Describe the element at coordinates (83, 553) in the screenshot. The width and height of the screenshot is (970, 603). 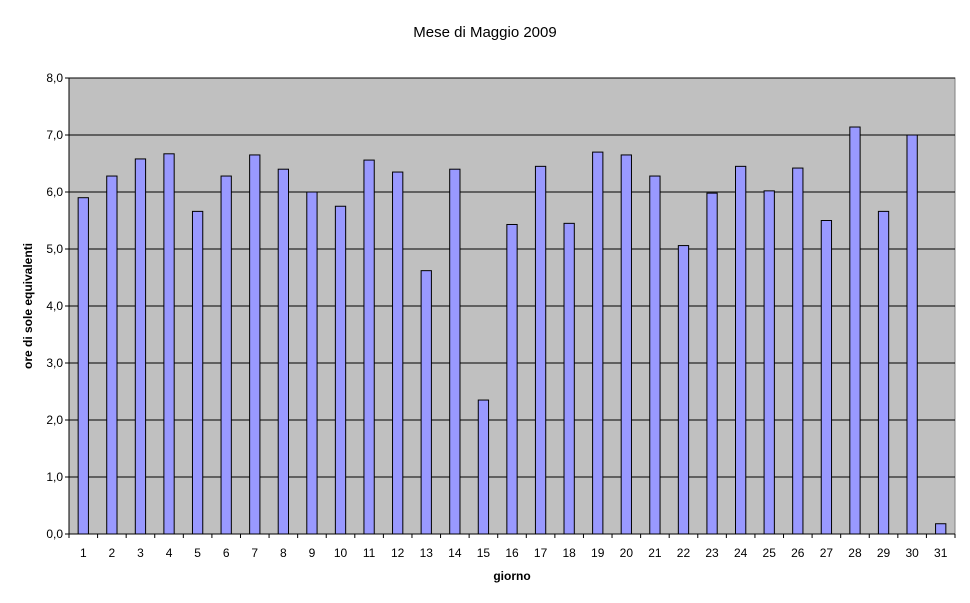
I see `x-tick-label: 1` at that location.